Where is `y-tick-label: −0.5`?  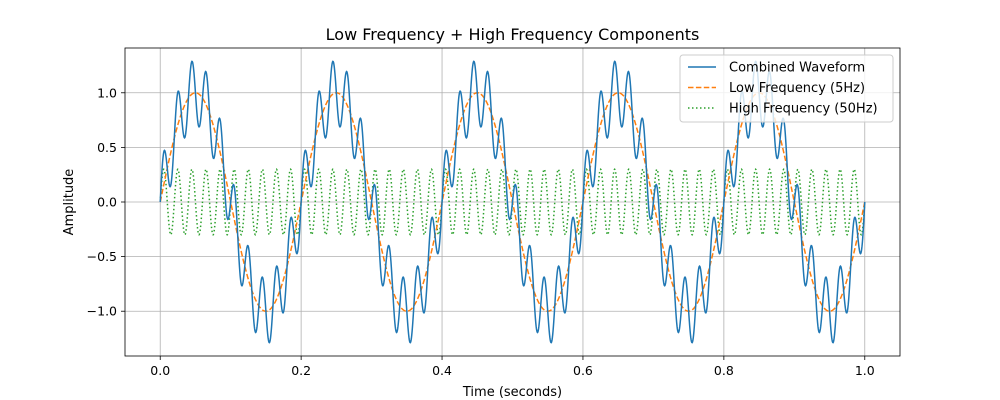
y-tick-label: −0.5 is located at coordinates (102, 256).